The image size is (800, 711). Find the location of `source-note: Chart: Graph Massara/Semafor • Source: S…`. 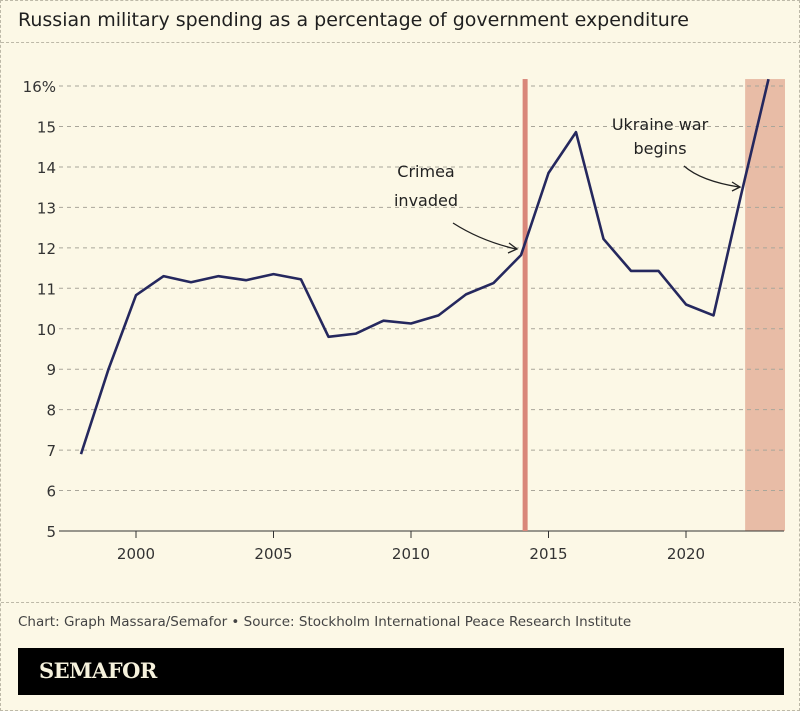

source-note: Chart: Graph Massara/Semafor • Source: S… is located at coordinates (325, 622).